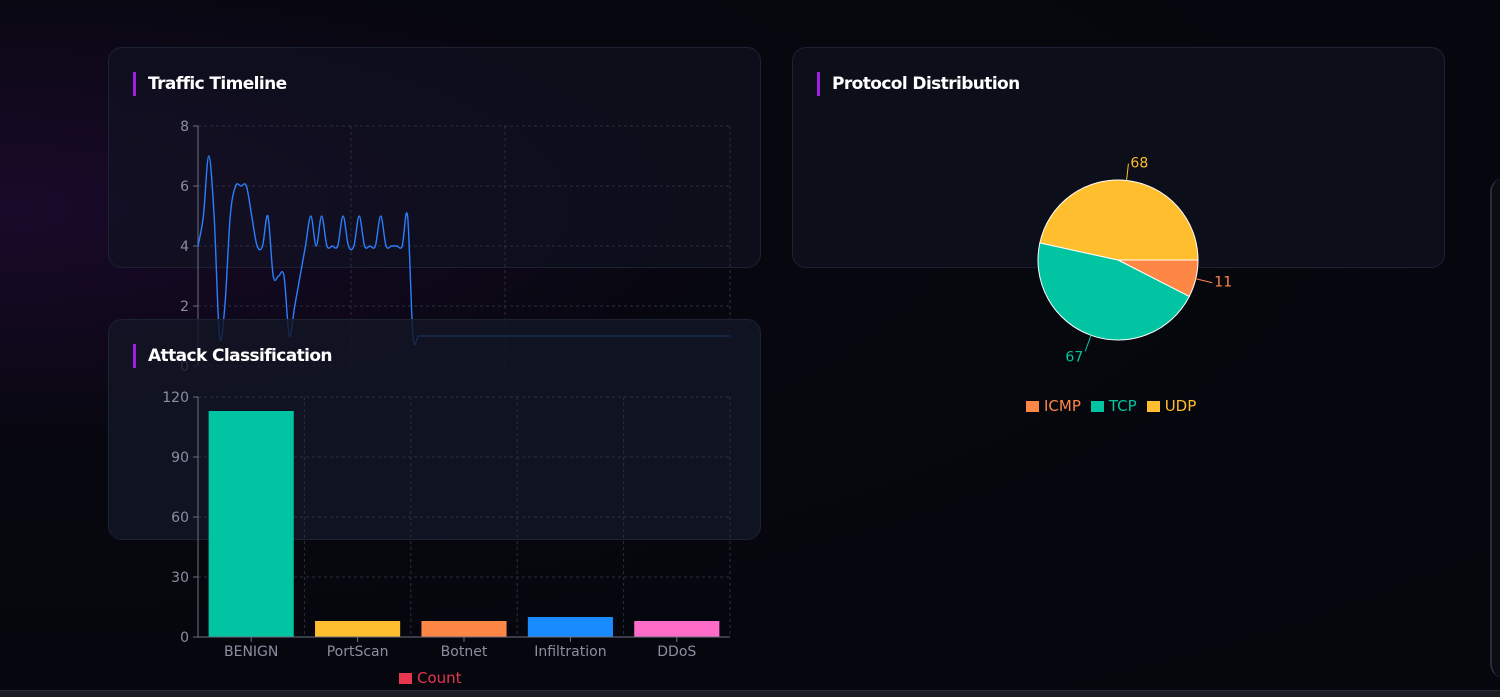 This screenshot has width=1500, height=697. Describe the element at coordinates (464, 652) in the screenshot. I see `attack-xtick-label-botnet: Botnet` at that location.